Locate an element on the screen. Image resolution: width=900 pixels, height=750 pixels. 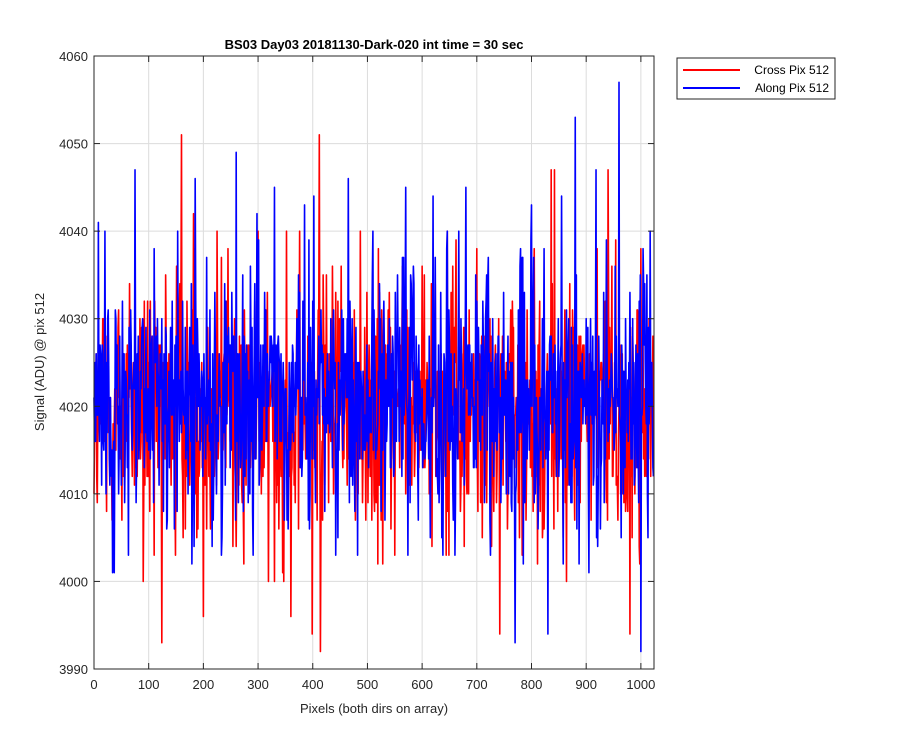
legend-label-along: Along Pix 512 is located at coordinates (792, 88).